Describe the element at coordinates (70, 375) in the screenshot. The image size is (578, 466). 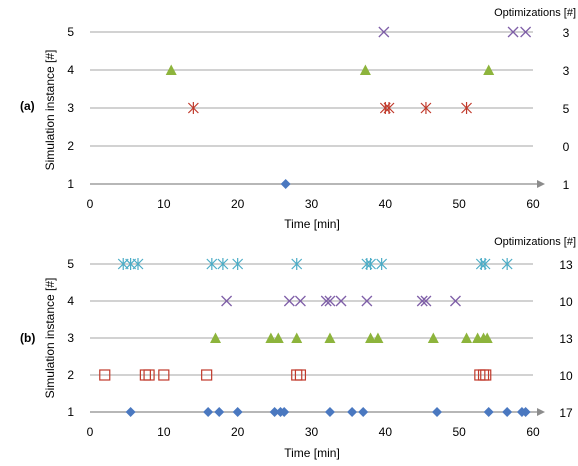
I see `y-tick-label: 2` at that location.